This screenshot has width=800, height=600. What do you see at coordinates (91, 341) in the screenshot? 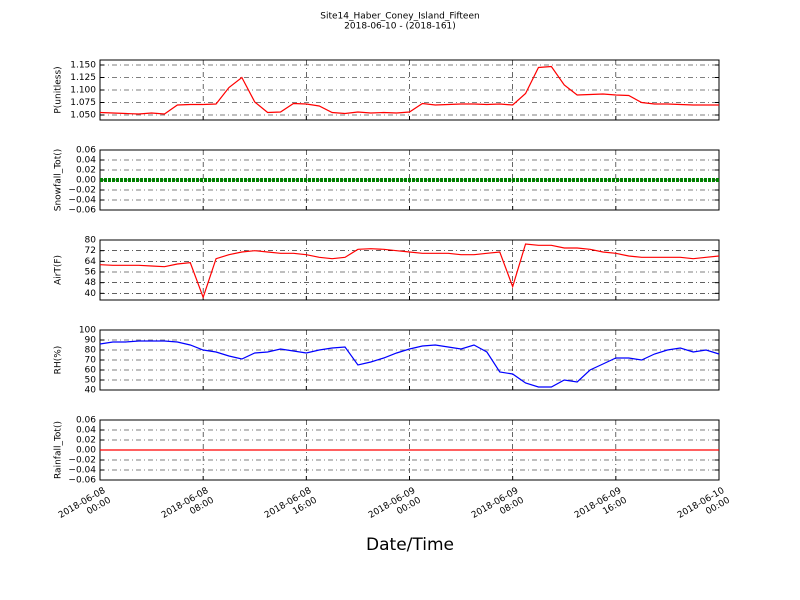
I see `y-tick-label: 90` at bounding box center [91, 341].